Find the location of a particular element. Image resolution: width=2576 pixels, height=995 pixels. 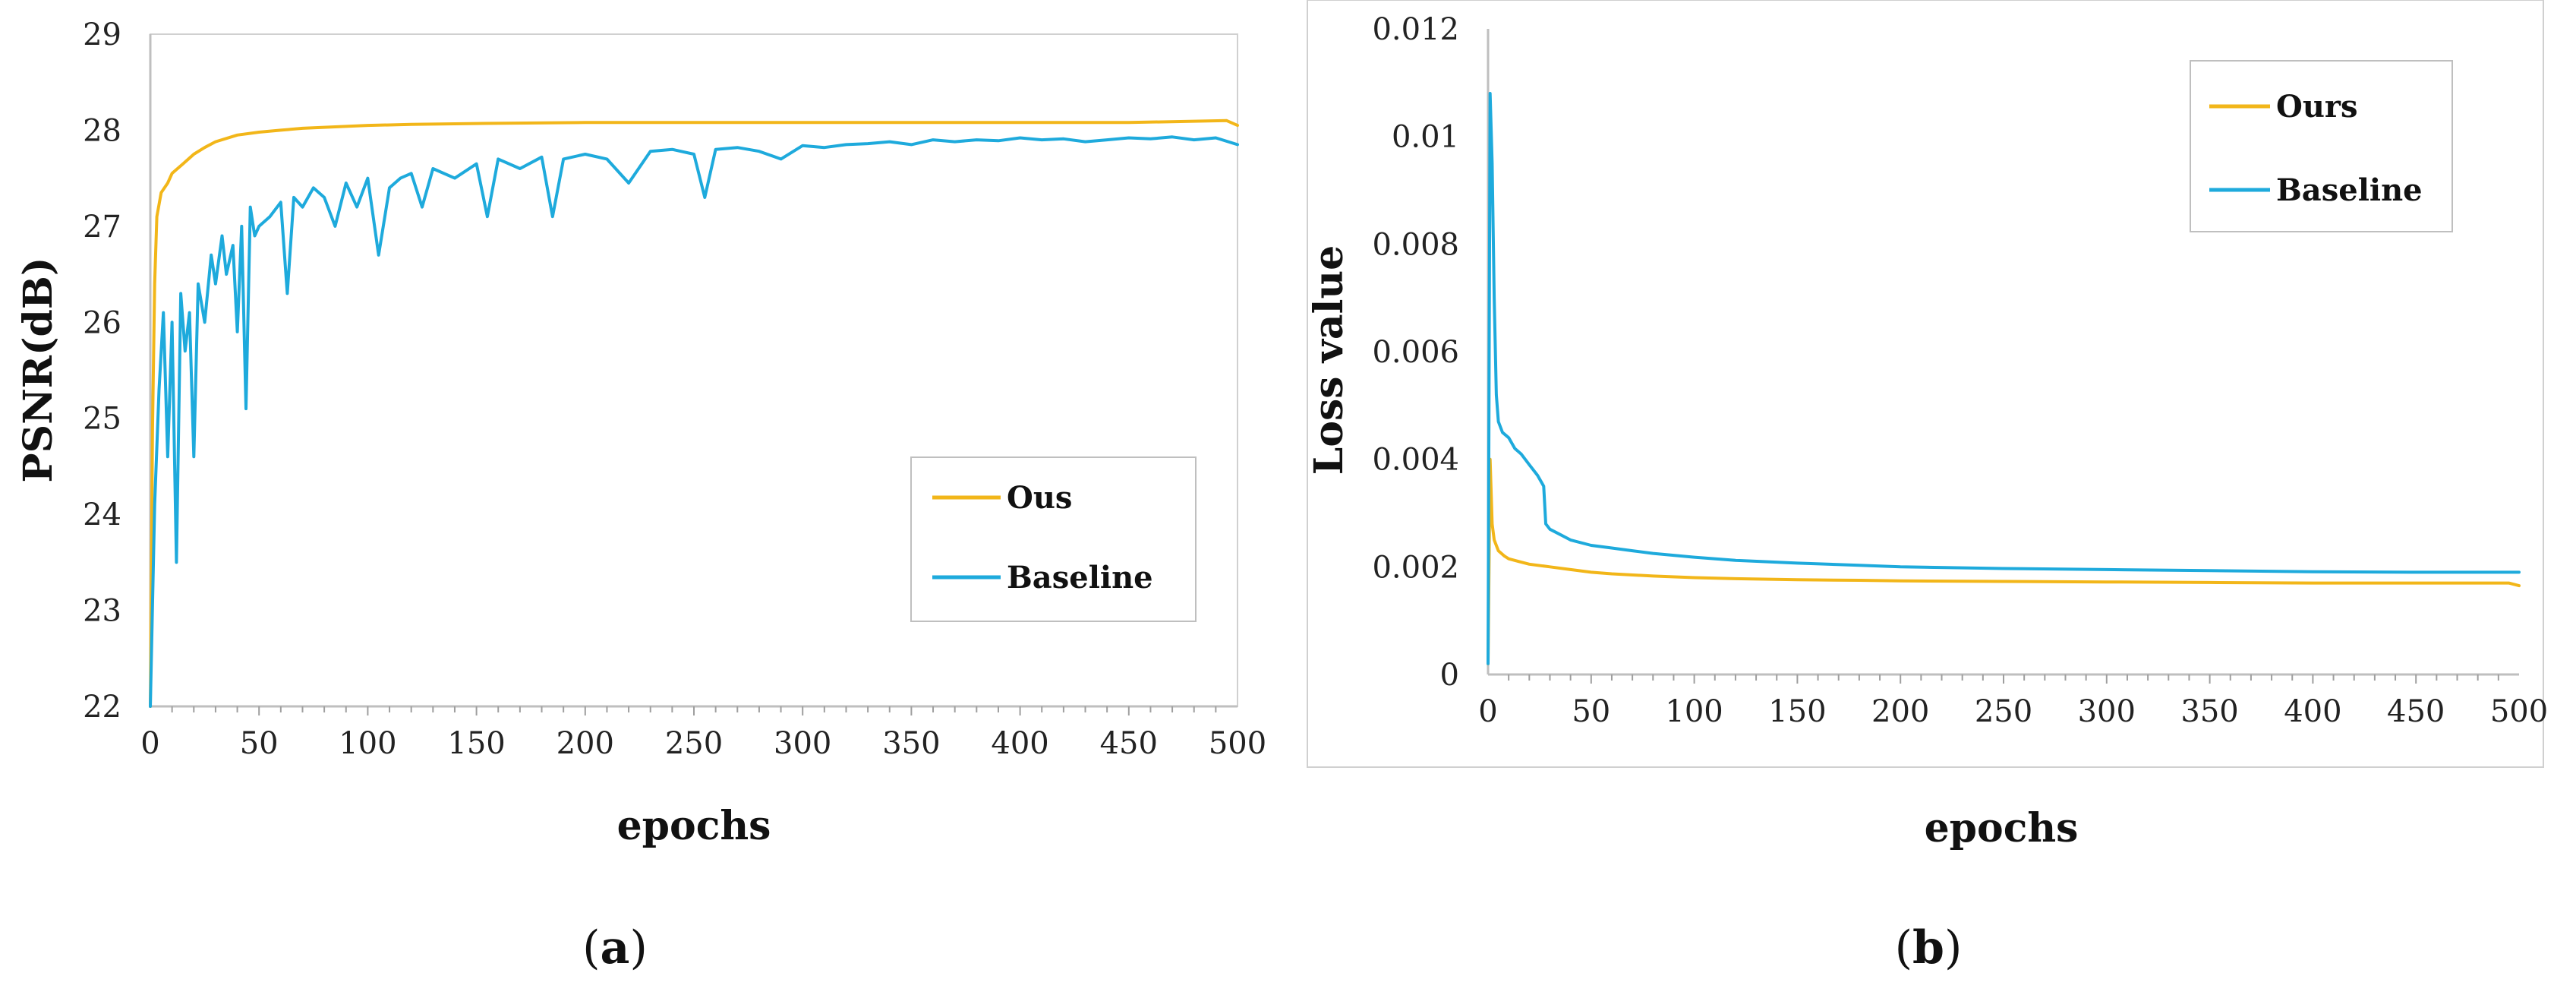

panel-b-caption: (b) is located at coordinates (1929, 947).